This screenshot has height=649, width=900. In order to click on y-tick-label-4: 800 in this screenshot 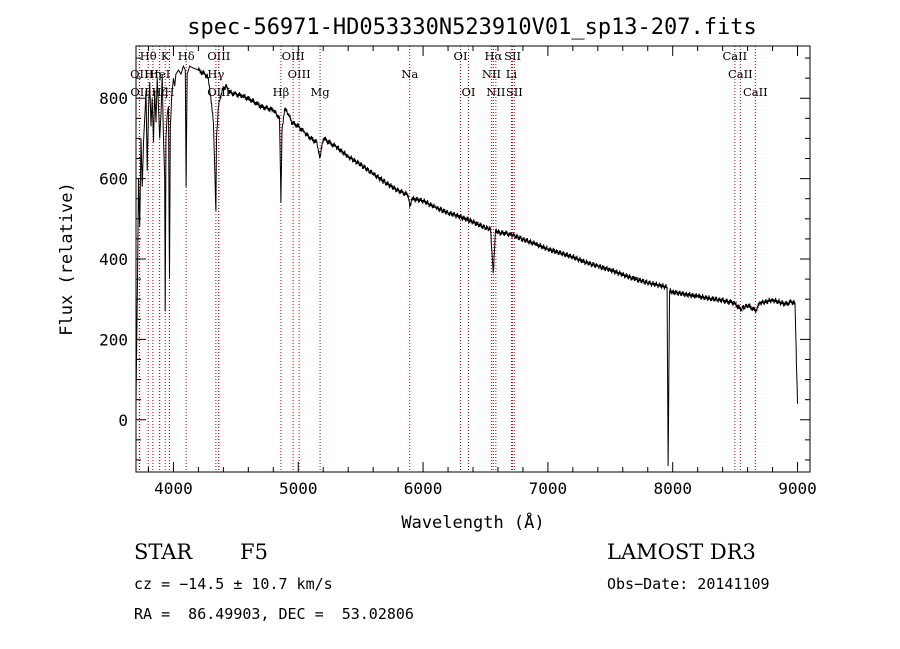, I will do `click(113, 98)`.